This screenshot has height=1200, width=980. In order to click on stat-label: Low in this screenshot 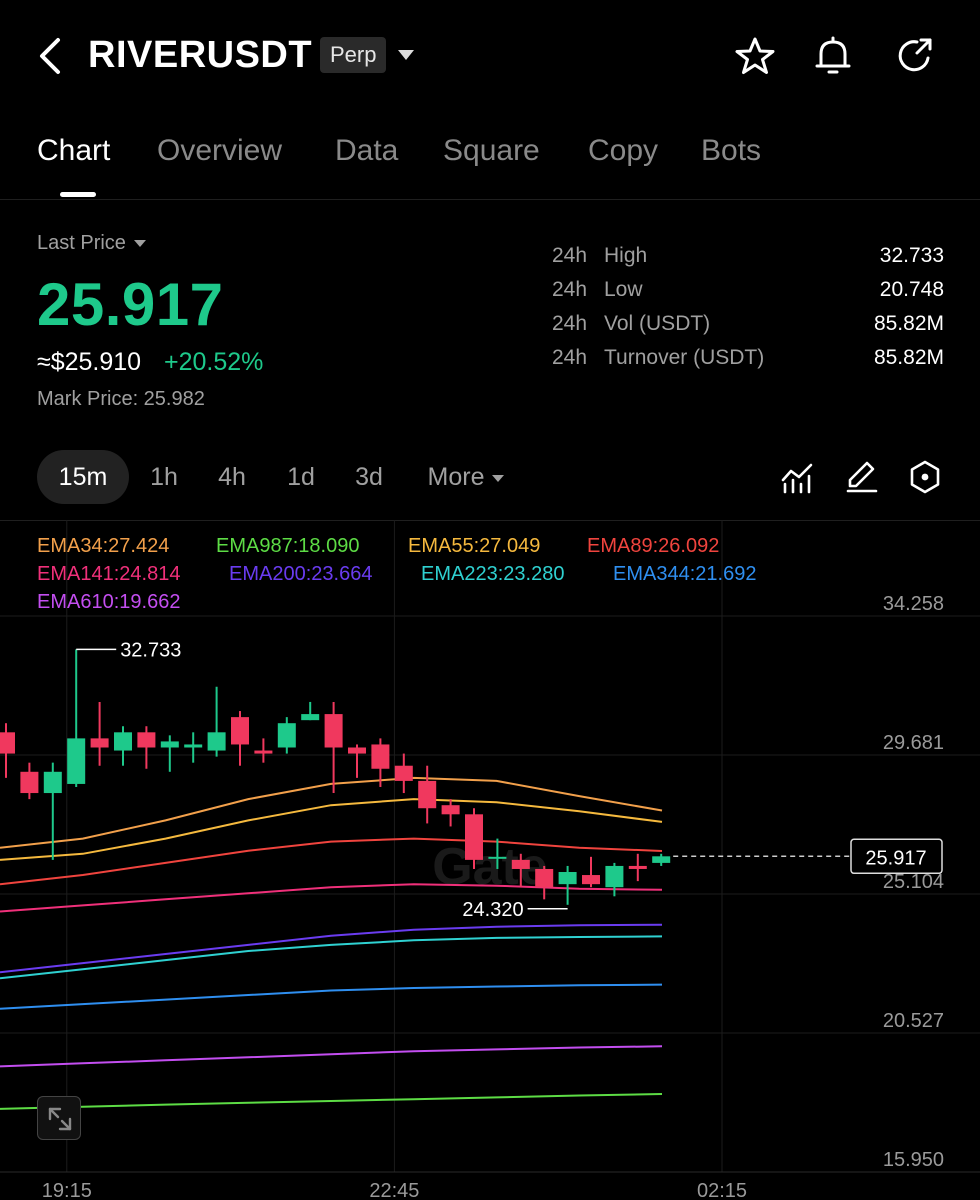, I will do `click(623, 289)`.